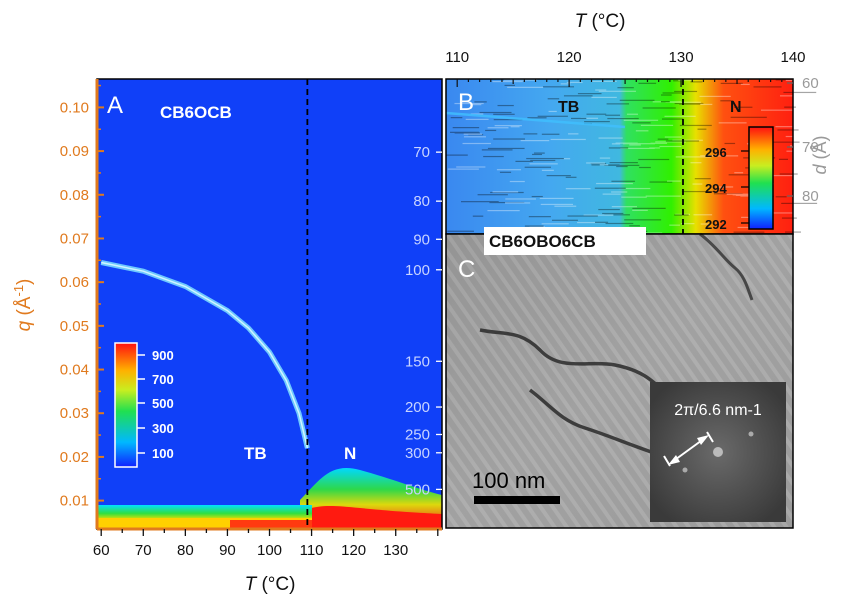 This screenshot has width=860, height=600. Describe the element at coordinates (163, 355) in the screenshot. I see `colorbar-a-tick-900: 900` at that location.